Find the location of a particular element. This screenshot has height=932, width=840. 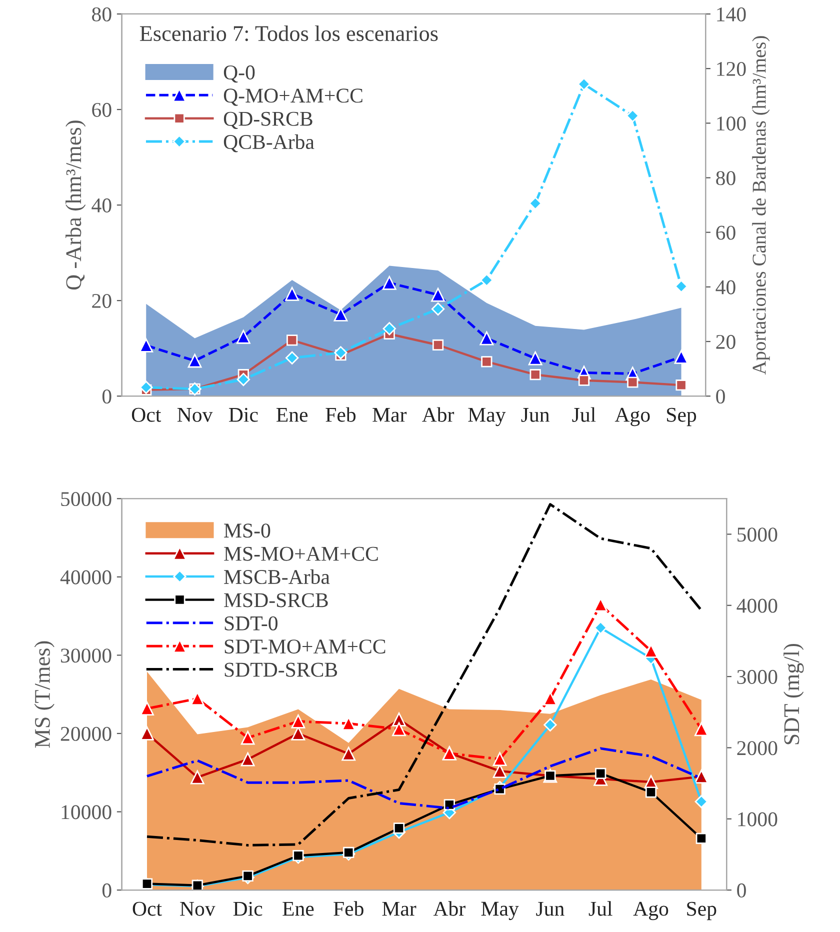

y2-tick-label: 120 is located at coordinates (731, 69).